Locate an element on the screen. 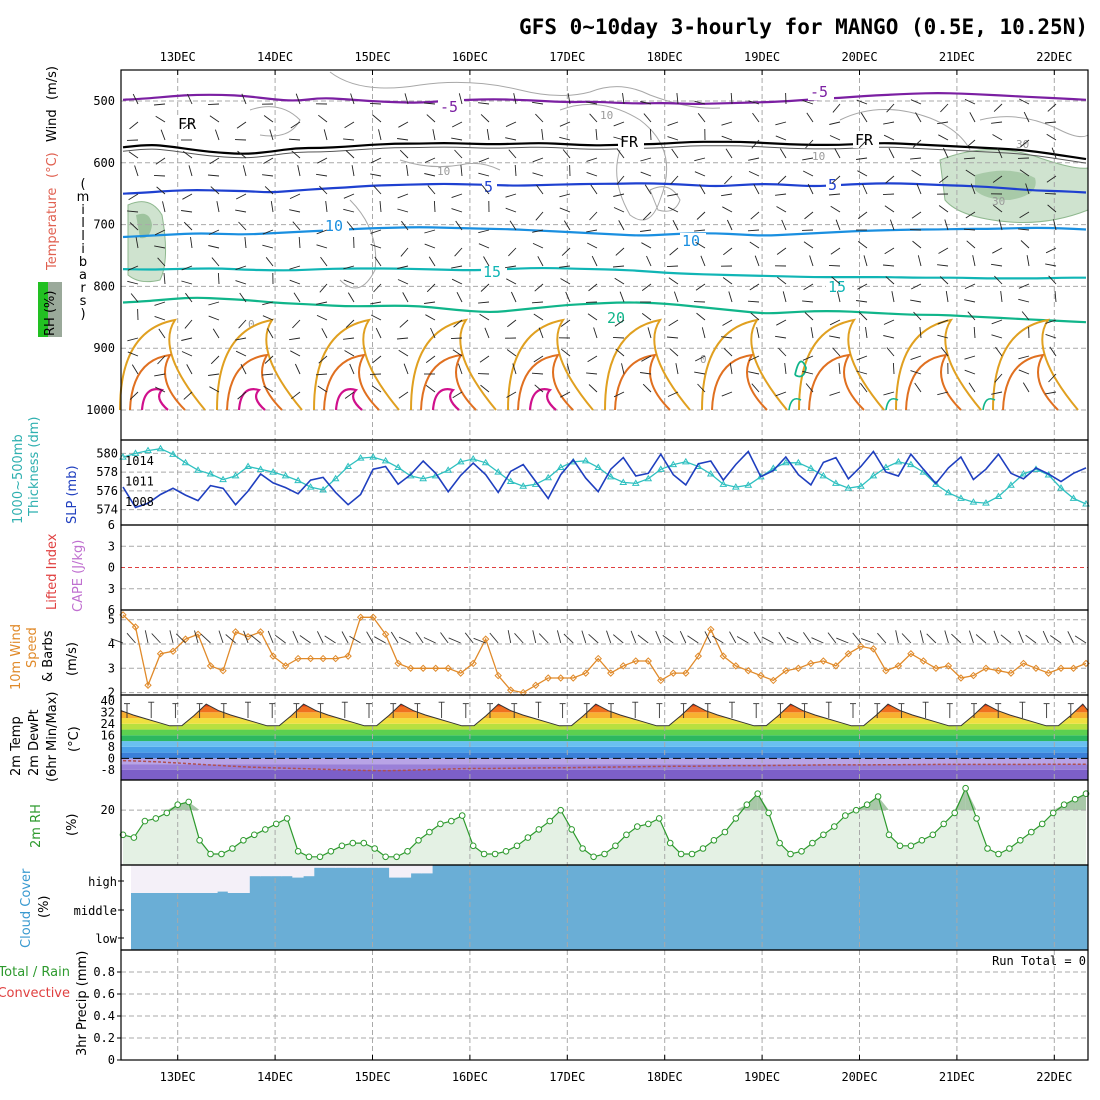 The width and height of the screenshot is (1100, 1100). cloud-row-label: high is located at coordinates (102, 882).